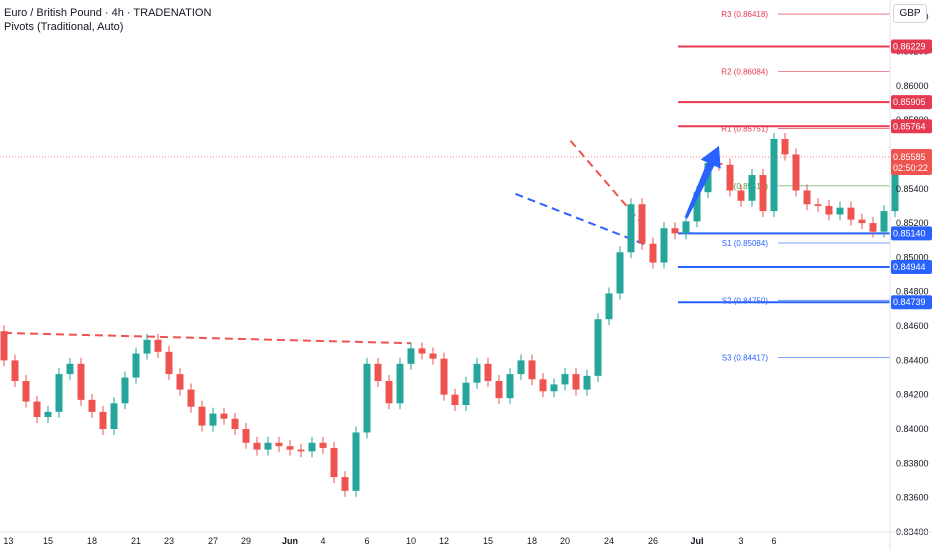 Image resolution: width=932 pixels, height=550 pixels. Describe the element at coordinates (64, 27) in the screenshot. I see `indicator-label: Pivots (Traditional, Auto)` at that location.